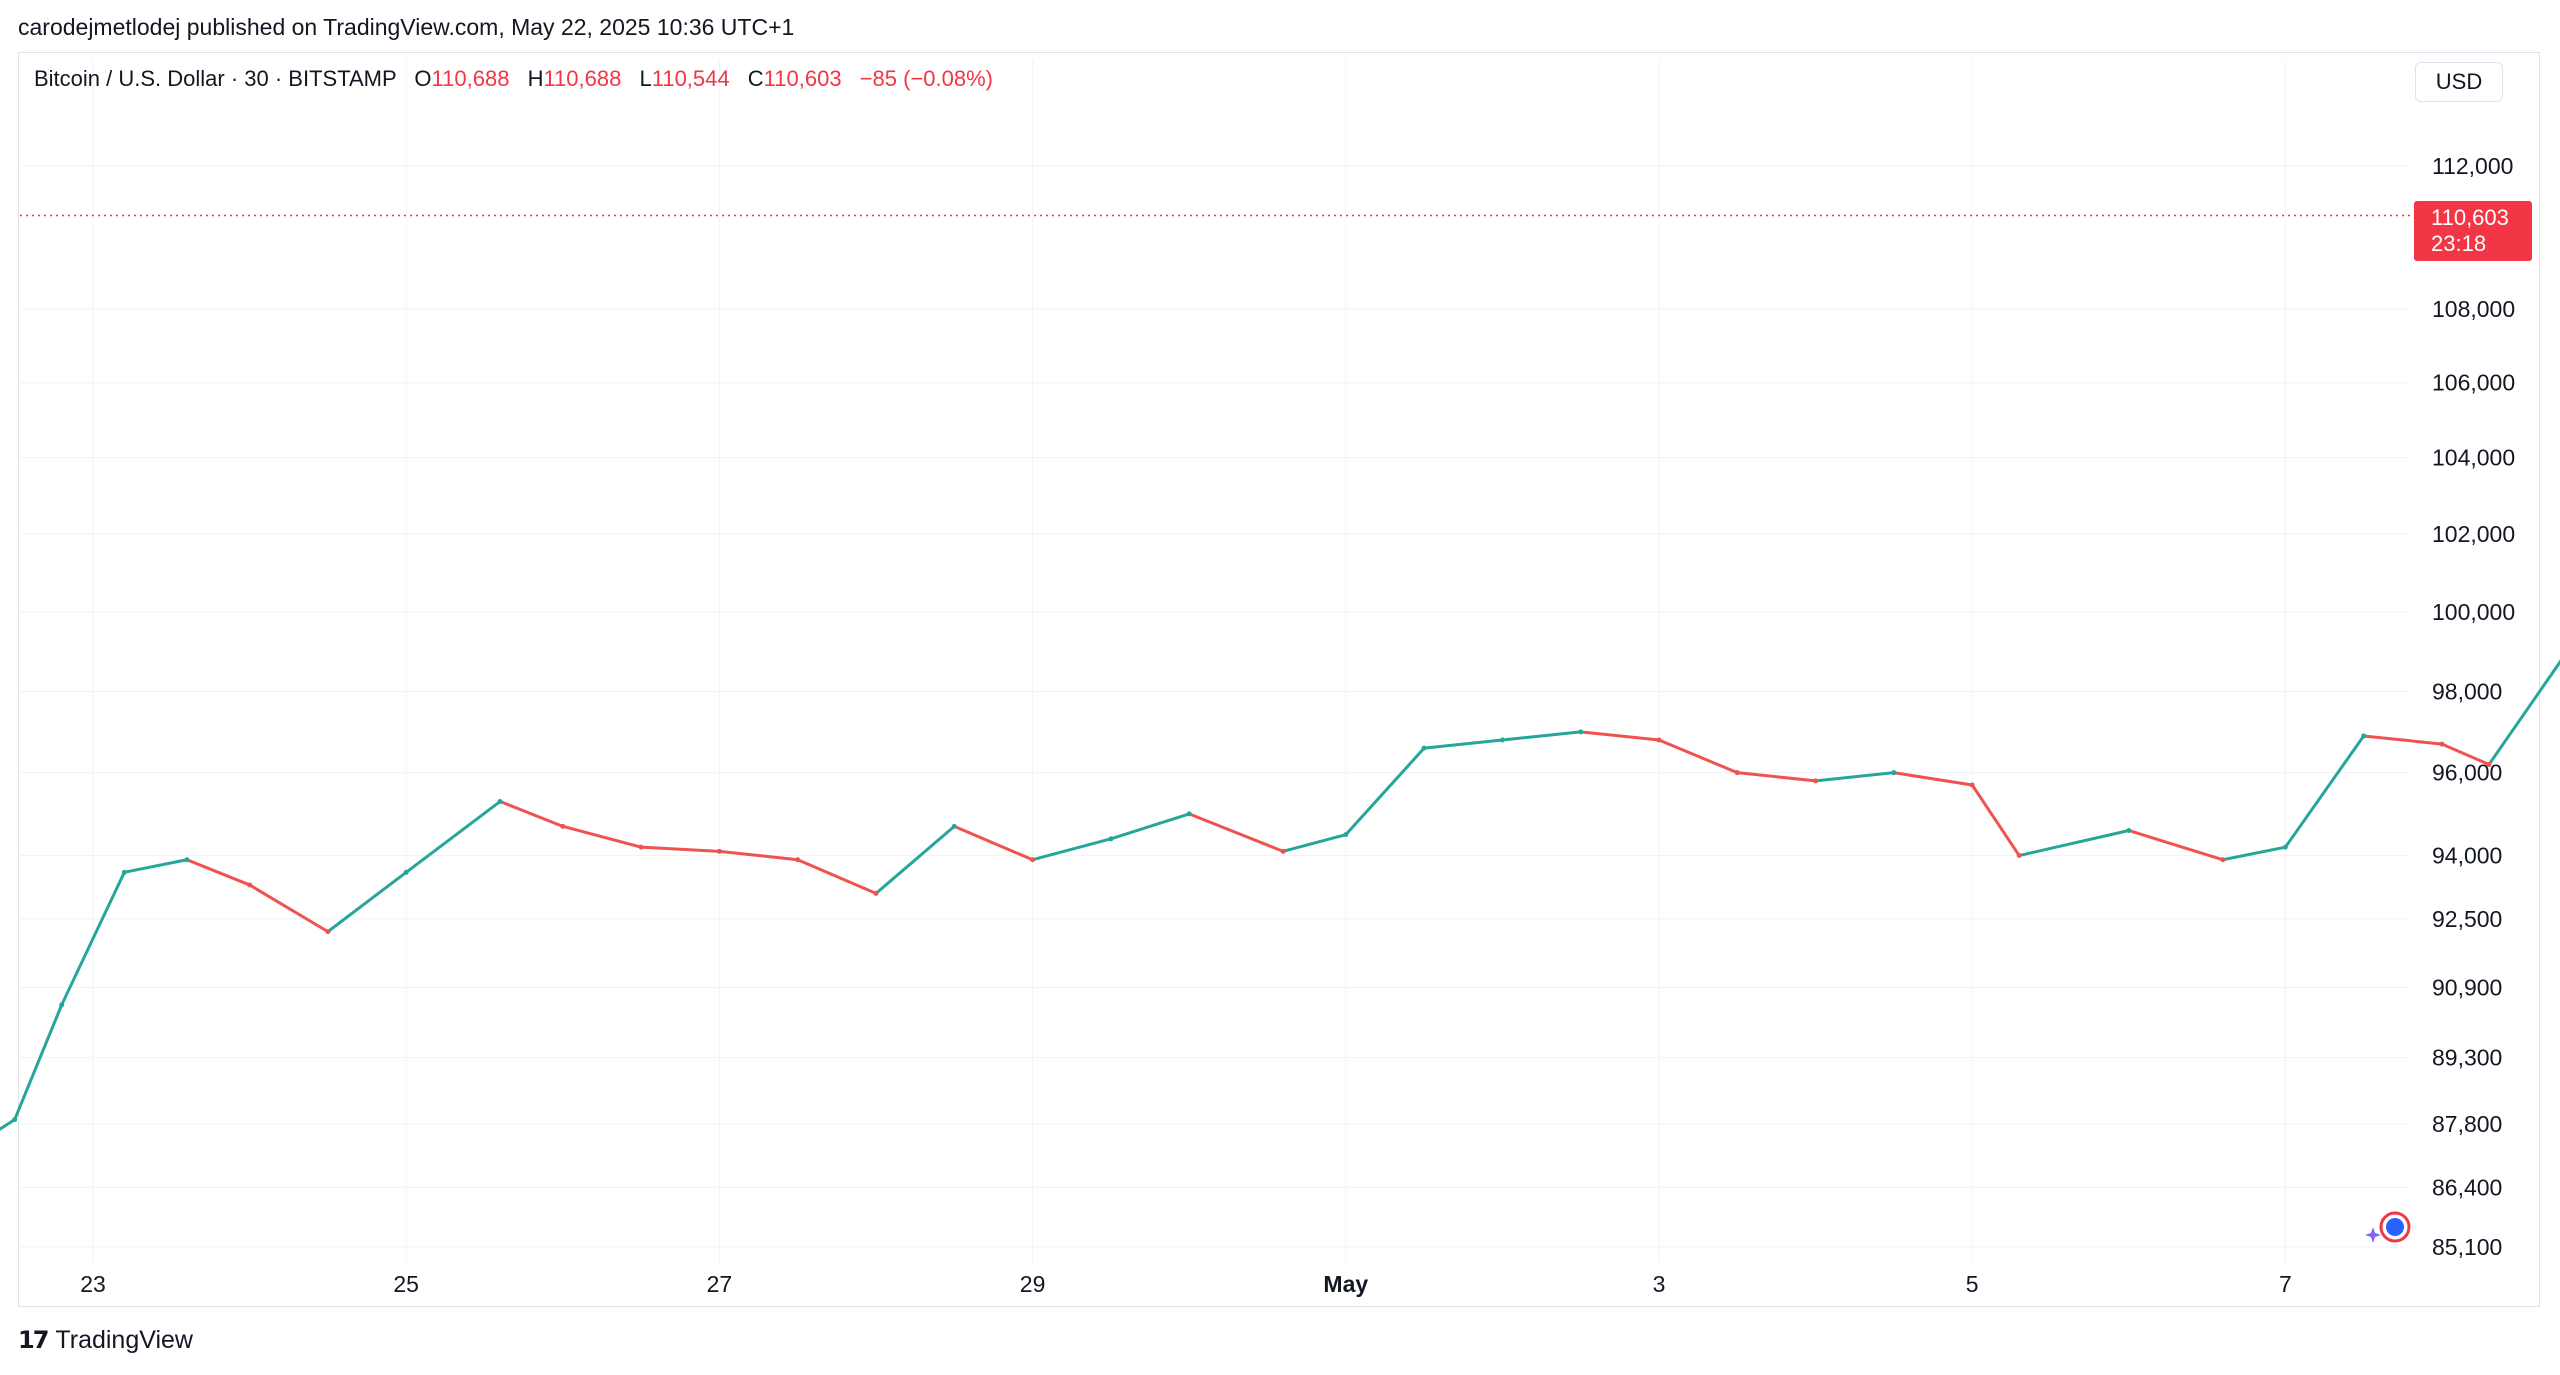 The height and width of the screenshot is (1375, 2560). What do you see at coordinates (1033, 1284) in the screenshot?
I see `x-tick-label: 29` at bounding box center [1033, 1284].